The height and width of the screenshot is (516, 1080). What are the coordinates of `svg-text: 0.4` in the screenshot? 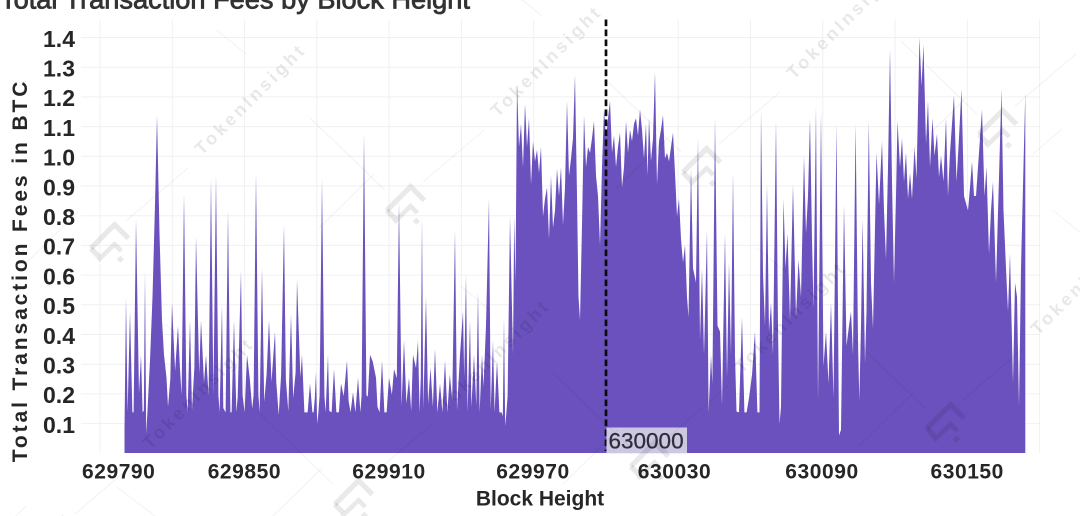 It's located at (59, 336).